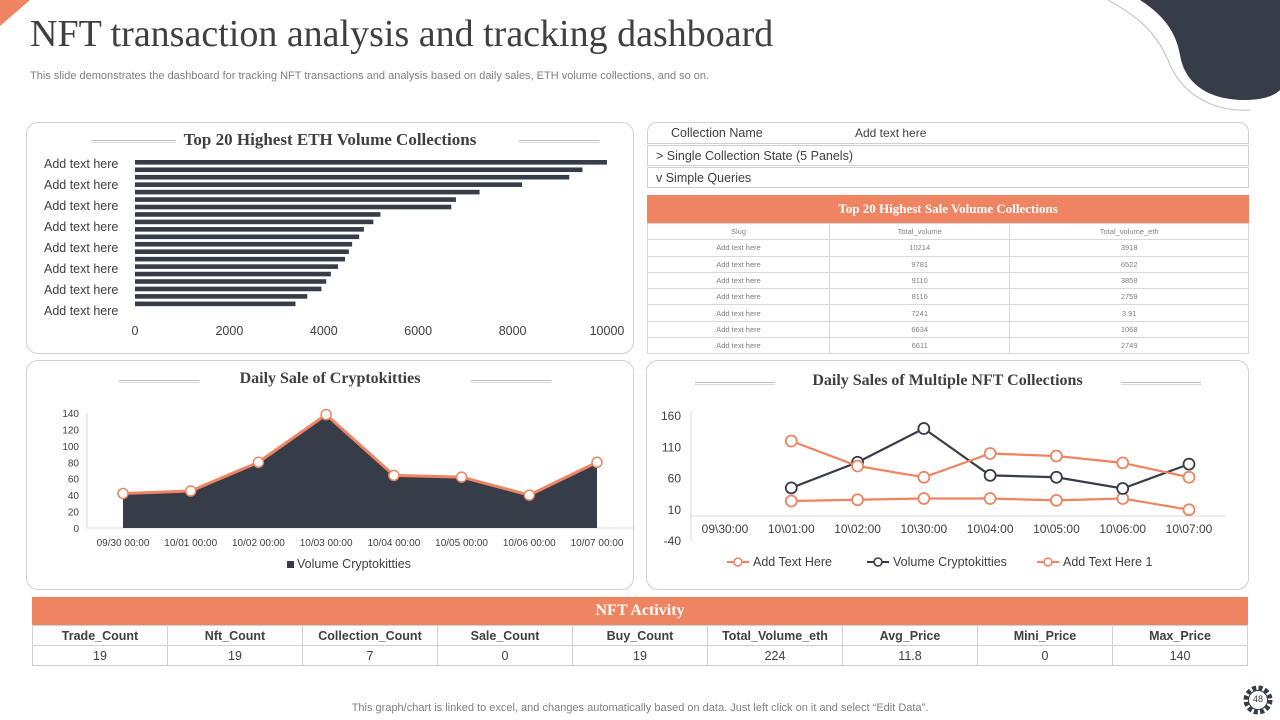 The image size is (1280, 720). I want to click on cryptokitties-chart-title: Daily Sale of Cryptokitties, so click(330, 379).